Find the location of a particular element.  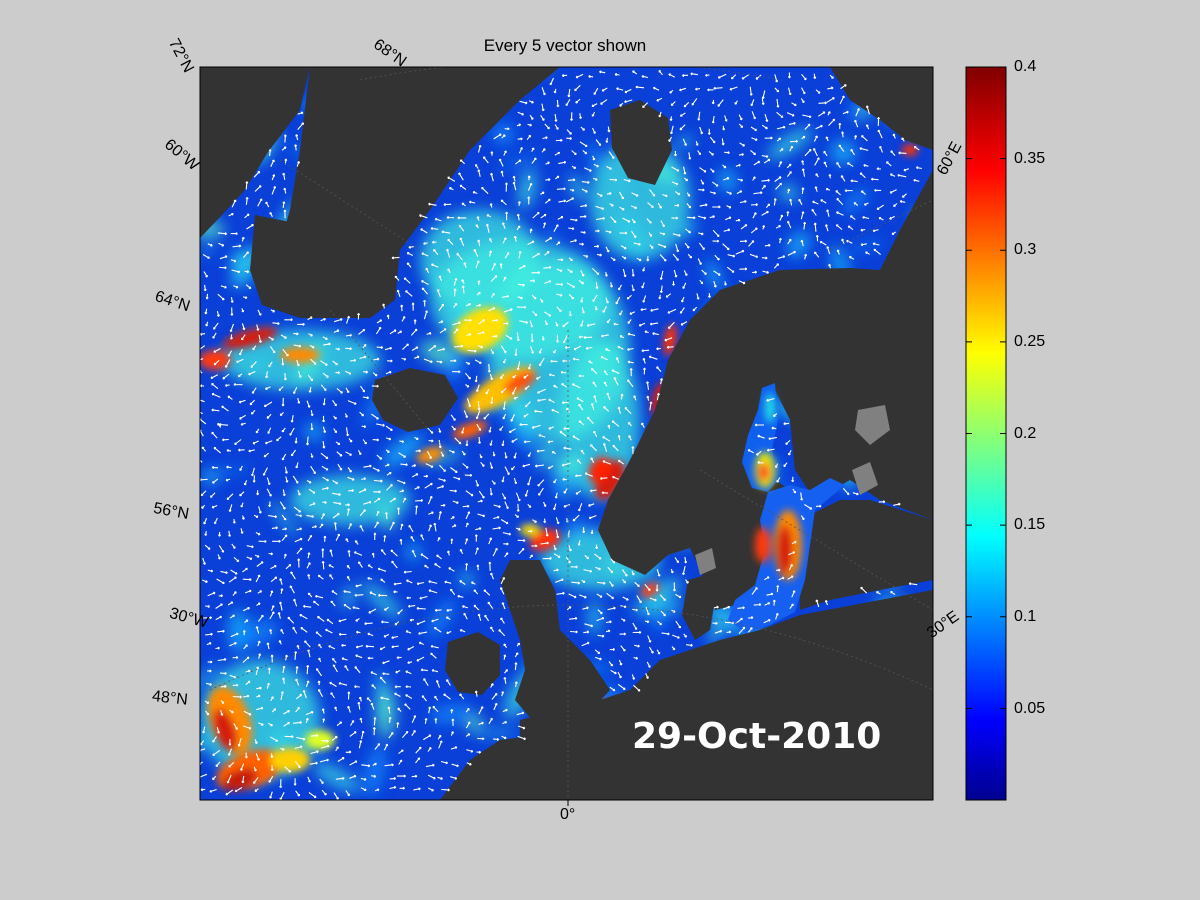

lake-ladoga is located at coordinates (872, 425).